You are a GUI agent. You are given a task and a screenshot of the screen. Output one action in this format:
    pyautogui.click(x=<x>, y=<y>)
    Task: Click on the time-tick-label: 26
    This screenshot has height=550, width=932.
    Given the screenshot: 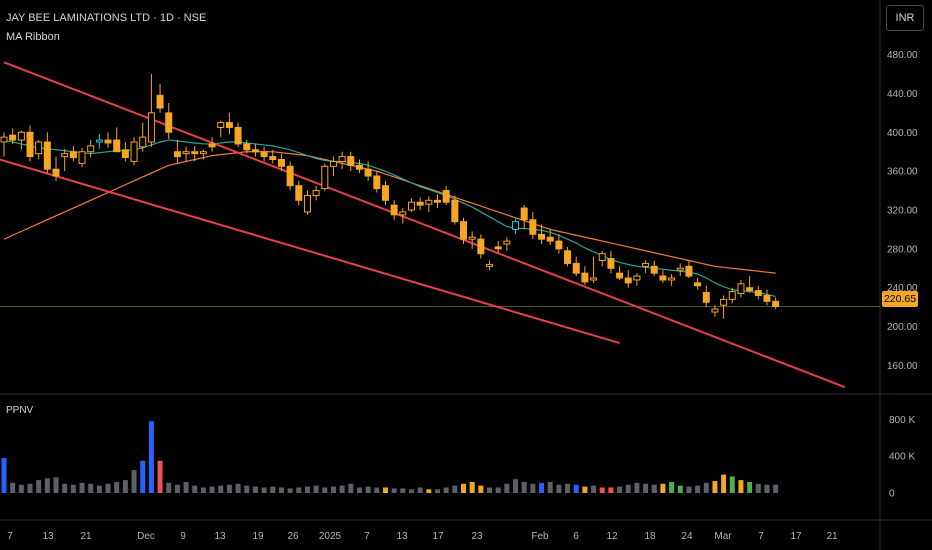 What is the action you would take?
    pyautogui.click(x=293, y=536)
    